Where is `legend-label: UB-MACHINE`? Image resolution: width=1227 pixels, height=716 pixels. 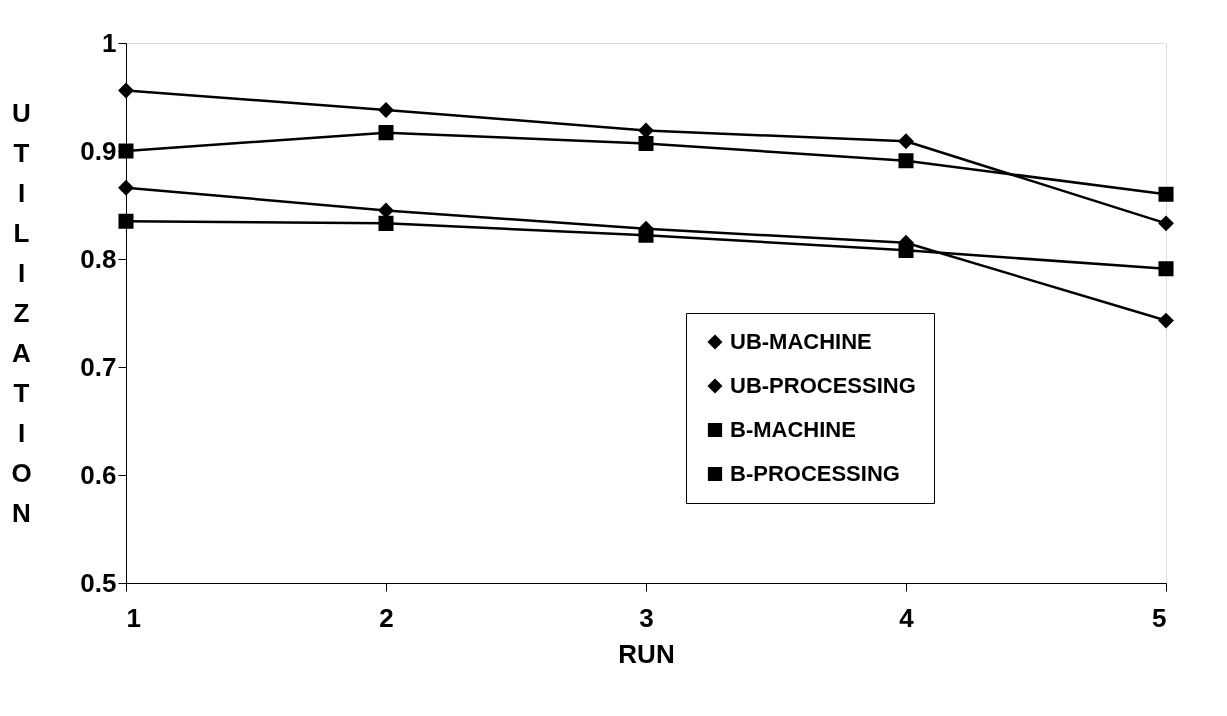
legend-label: UB-MACHINE is located at coordinates (801, 341).